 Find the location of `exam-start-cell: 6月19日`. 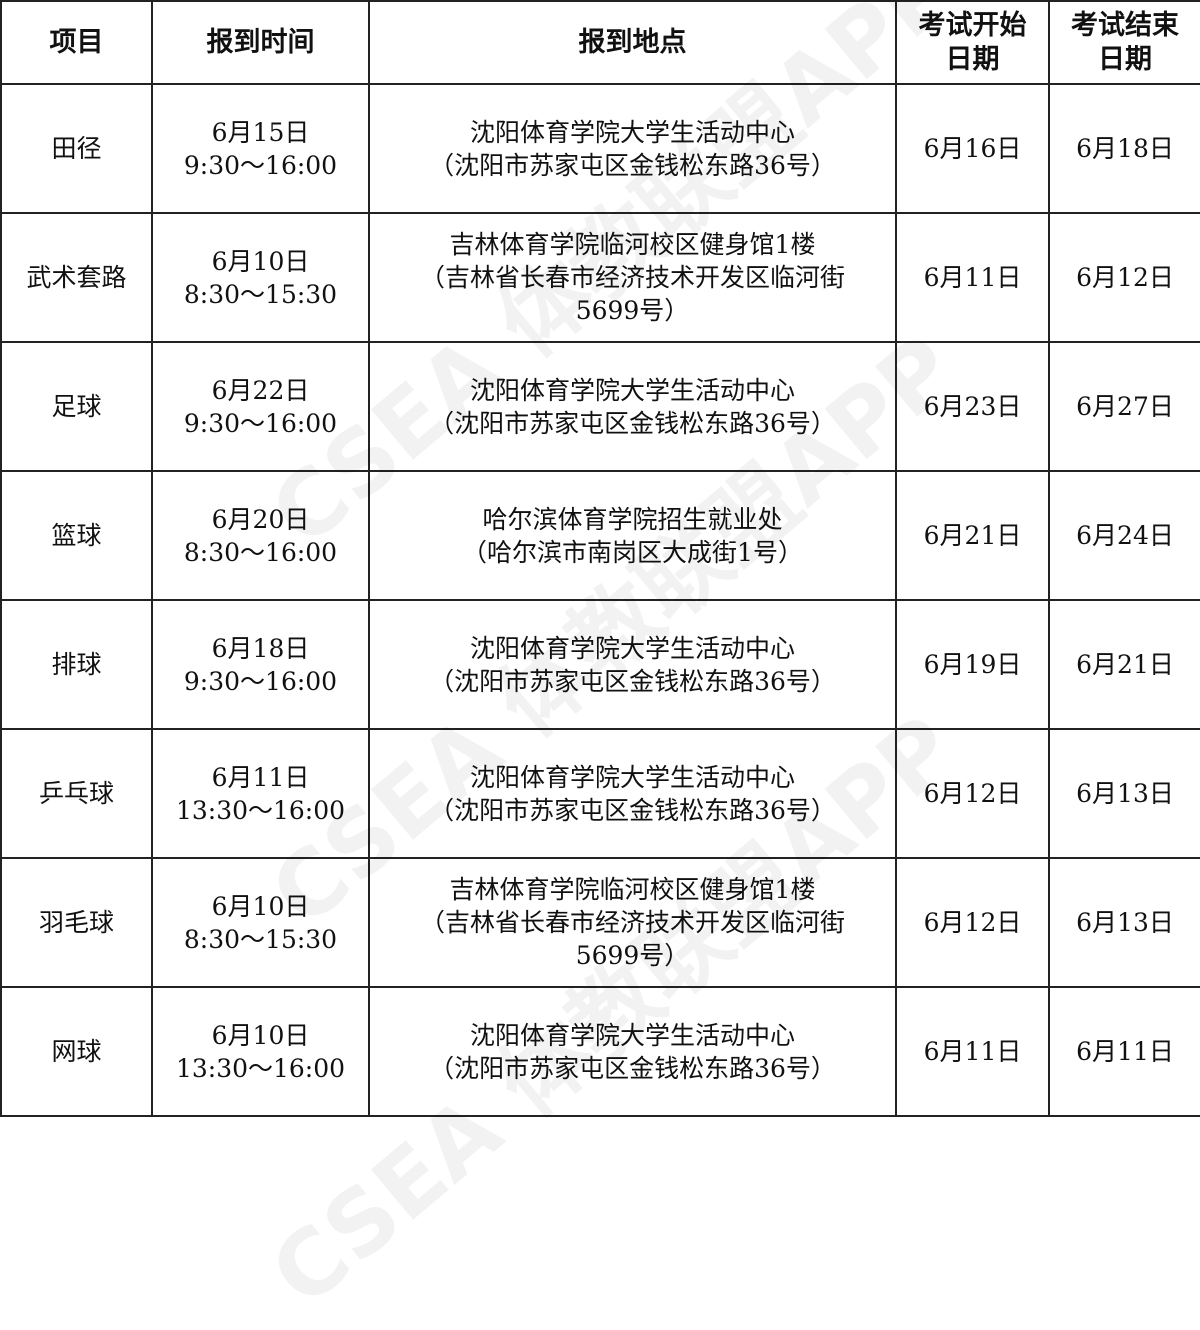

exam-start-cell: 6月19日 is located at coordinates (972, 664).